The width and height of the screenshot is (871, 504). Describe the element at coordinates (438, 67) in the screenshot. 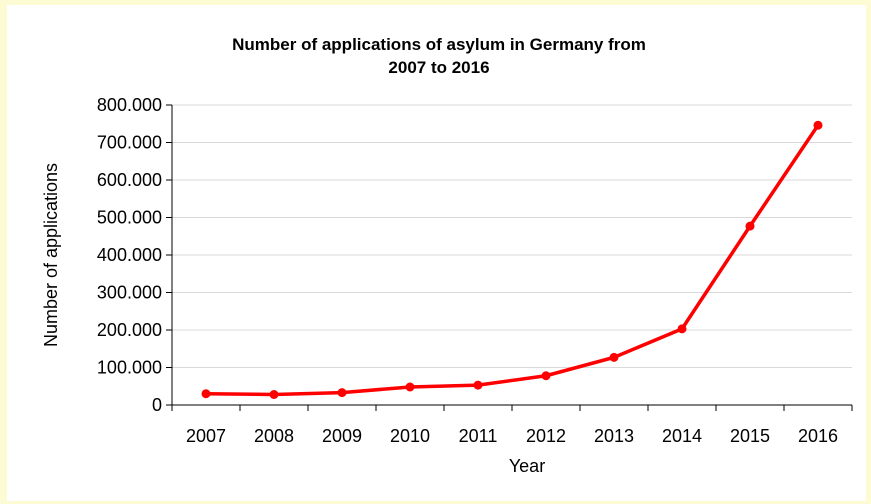

I see `chart-title-line2: 2007 to 2016` at that location.